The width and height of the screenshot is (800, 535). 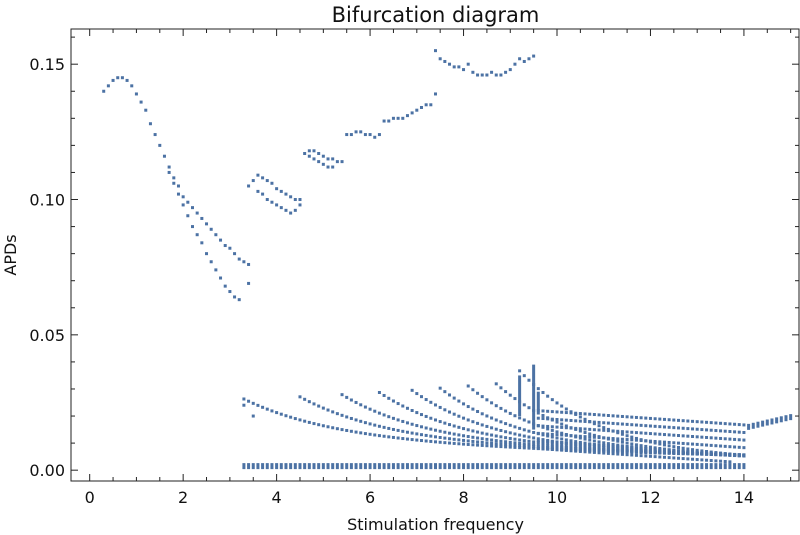 What do you see at coordinates (365, 135) in the screenshot?
I see `point-middle-band-e` at bounding box center [365, 135].